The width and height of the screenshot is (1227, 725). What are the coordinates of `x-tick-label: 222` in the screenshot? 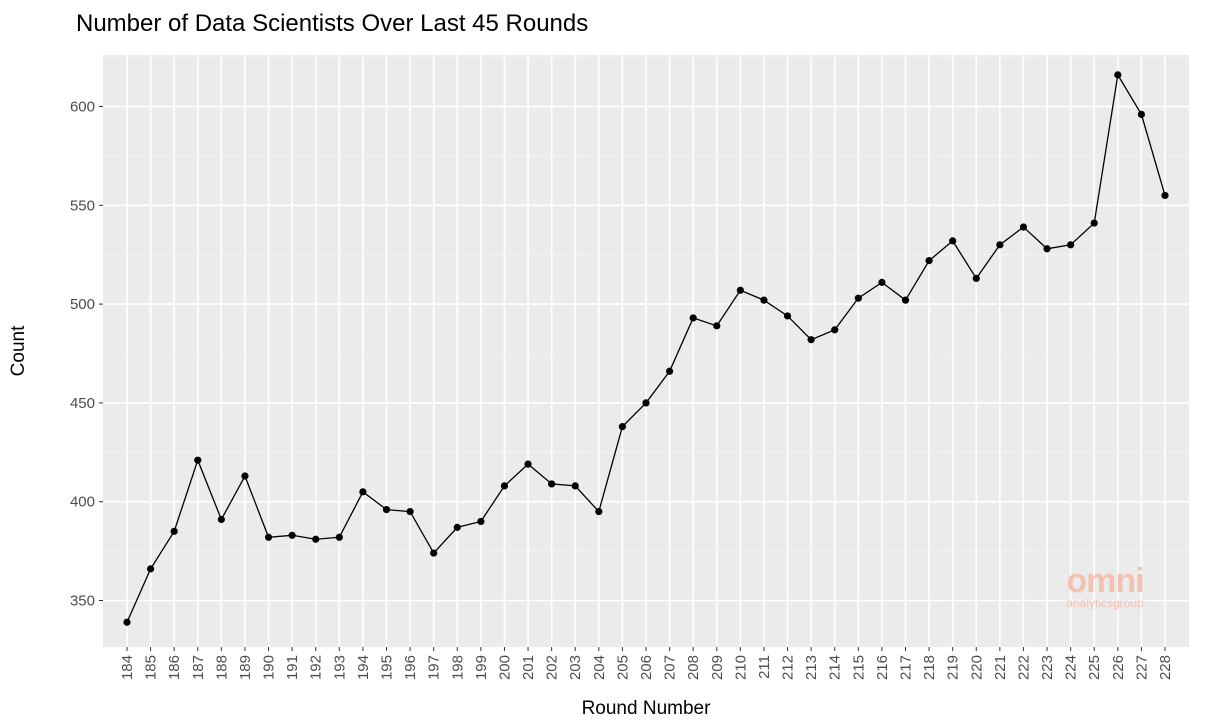 It's located at (1023, 667).